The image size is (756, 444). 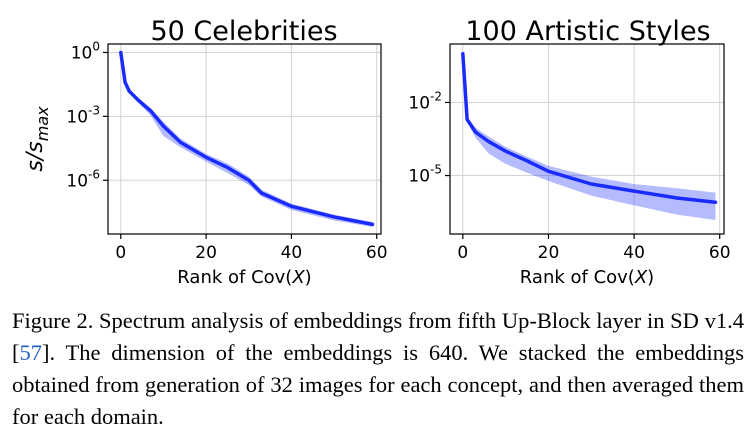 What do you see at coordinates (85, 51) in the screenshot?
I see `y-tick-label: 10⁰` at bounding box center [85, 51].